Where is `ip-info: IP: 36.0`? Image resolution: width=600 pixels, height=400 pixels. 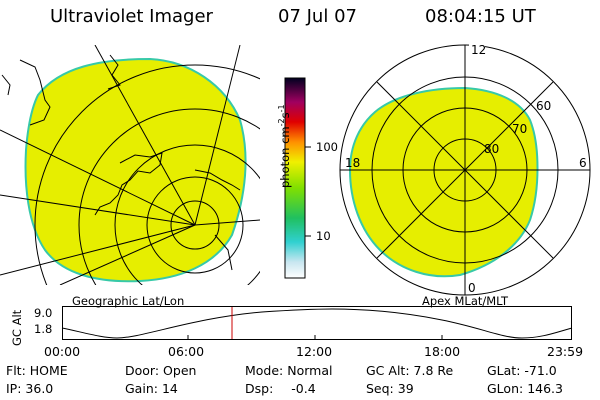
ip-info: IP: 36.0 is located at coordinates (29, 388).